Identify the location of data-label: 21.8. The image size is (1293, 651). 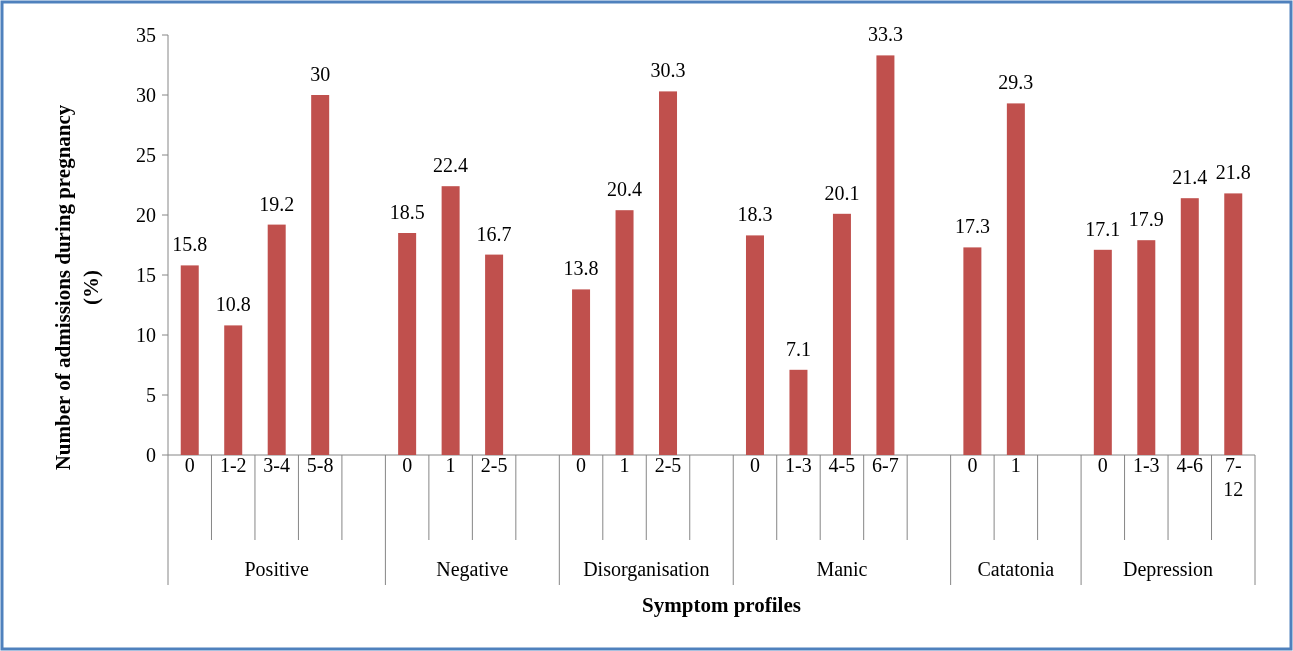
(1233, 172).